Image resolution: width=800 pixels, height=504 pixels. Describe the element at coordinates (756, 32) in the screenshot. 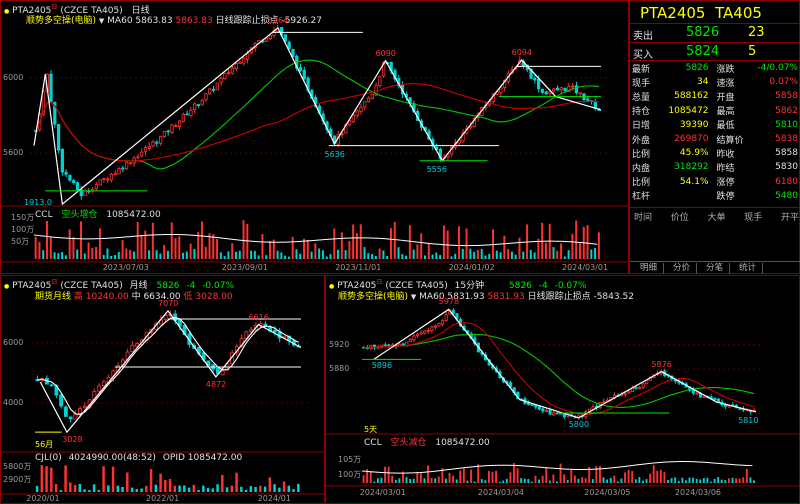

I see `ask-volume: 23` at that location.